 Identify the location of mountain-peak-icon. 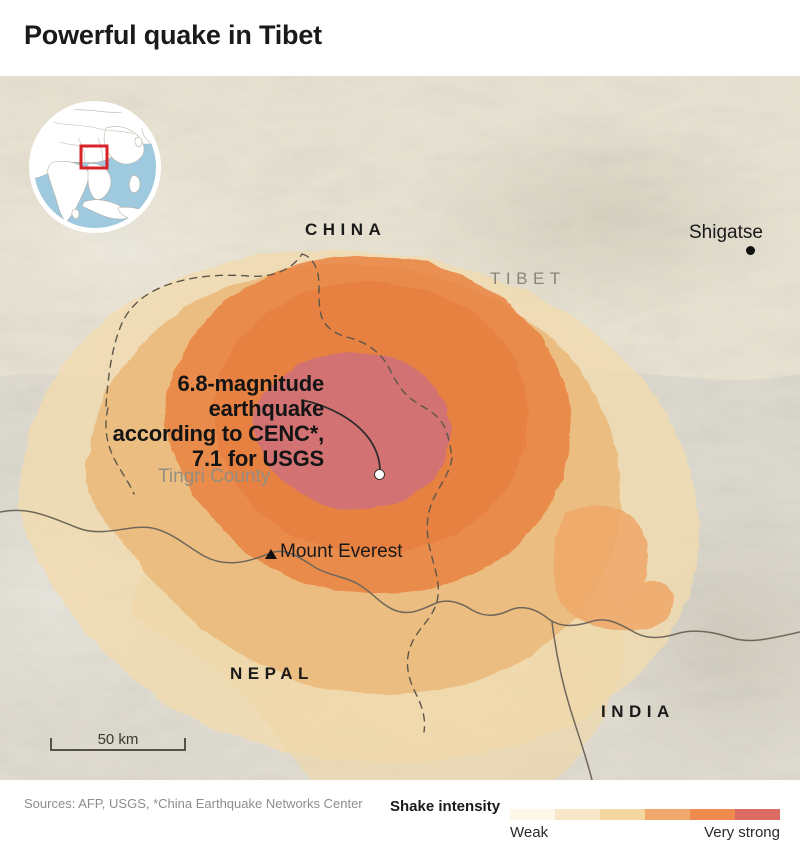
(271, 554).